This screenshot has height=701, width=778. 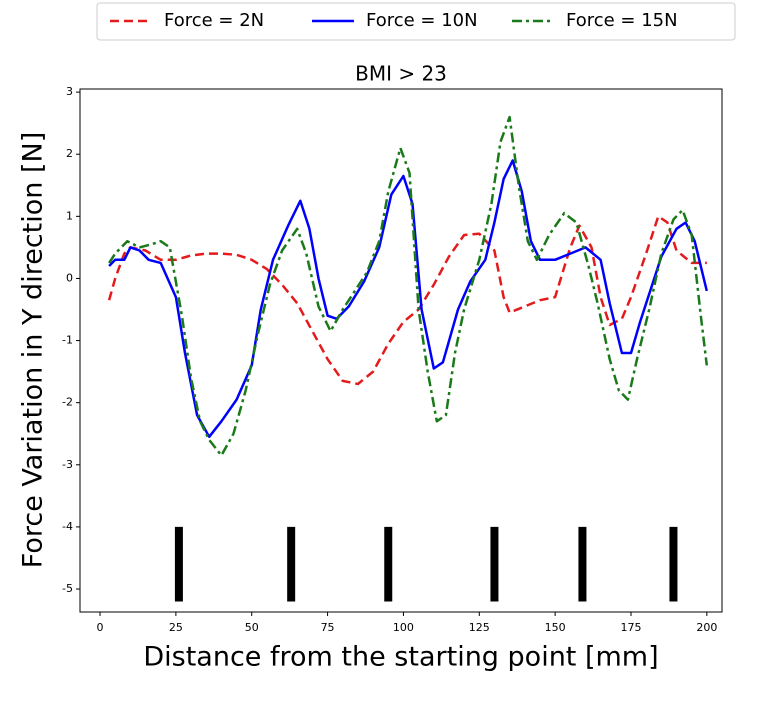 What do you see at coordinates (328, 627) in the screenshot?
I see `x-tick-label: 75` at bounding box center [328, 627].